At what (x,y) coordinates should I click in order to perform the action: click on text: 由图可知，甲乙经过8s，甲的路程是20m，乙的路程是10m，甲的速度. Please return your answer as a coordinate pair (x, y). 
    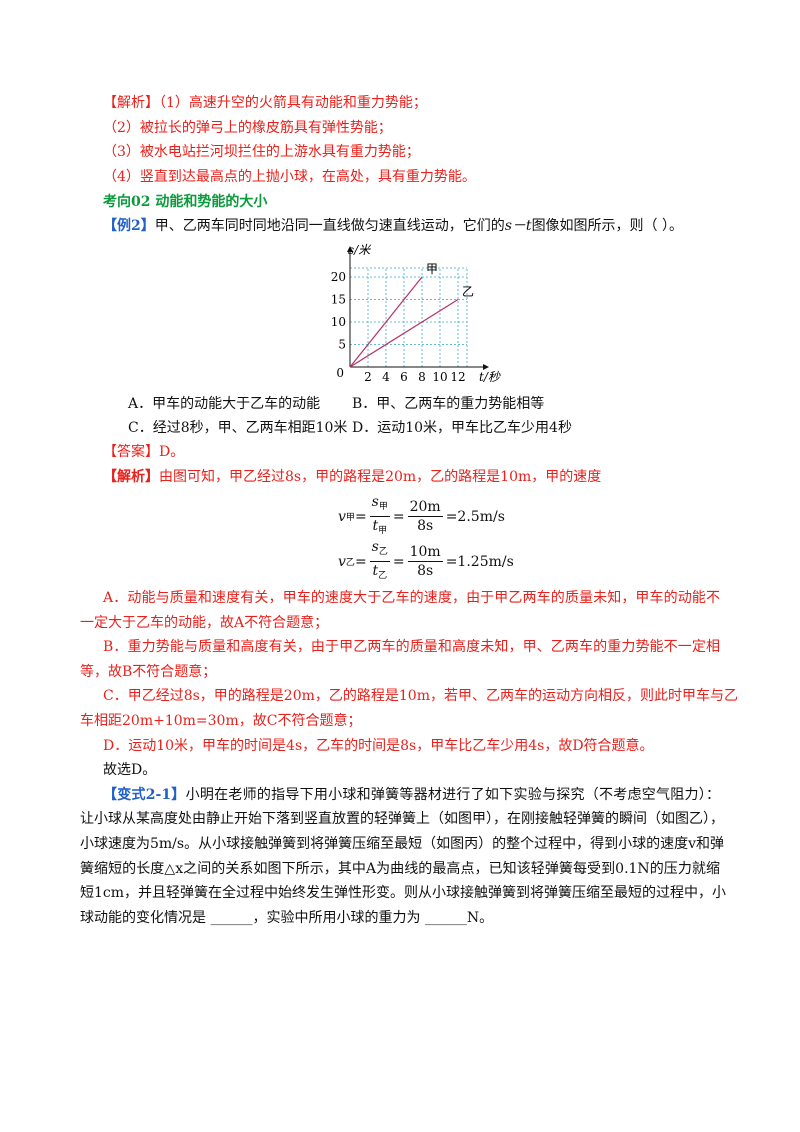
    Looking at the image, I should click on (380, 477).